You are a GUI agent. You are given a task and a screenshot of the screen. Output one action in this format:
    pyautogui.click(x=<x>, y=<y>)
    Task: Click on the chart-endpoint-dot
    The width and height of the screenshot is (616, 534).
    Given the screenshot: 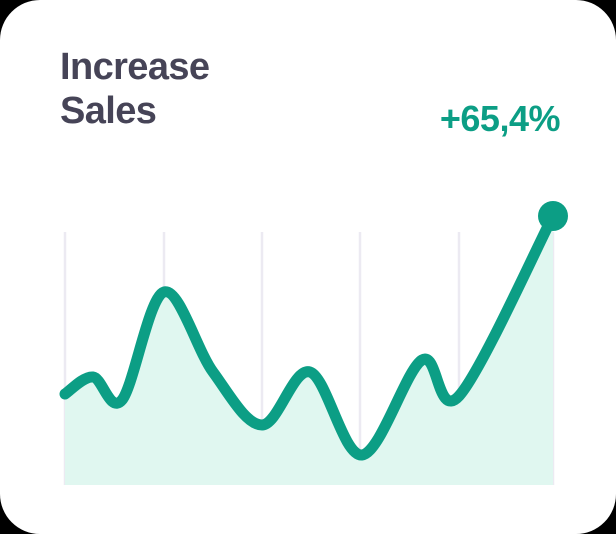 What is the action you would take?
    pyautogui.click(x=553, y=216)
    